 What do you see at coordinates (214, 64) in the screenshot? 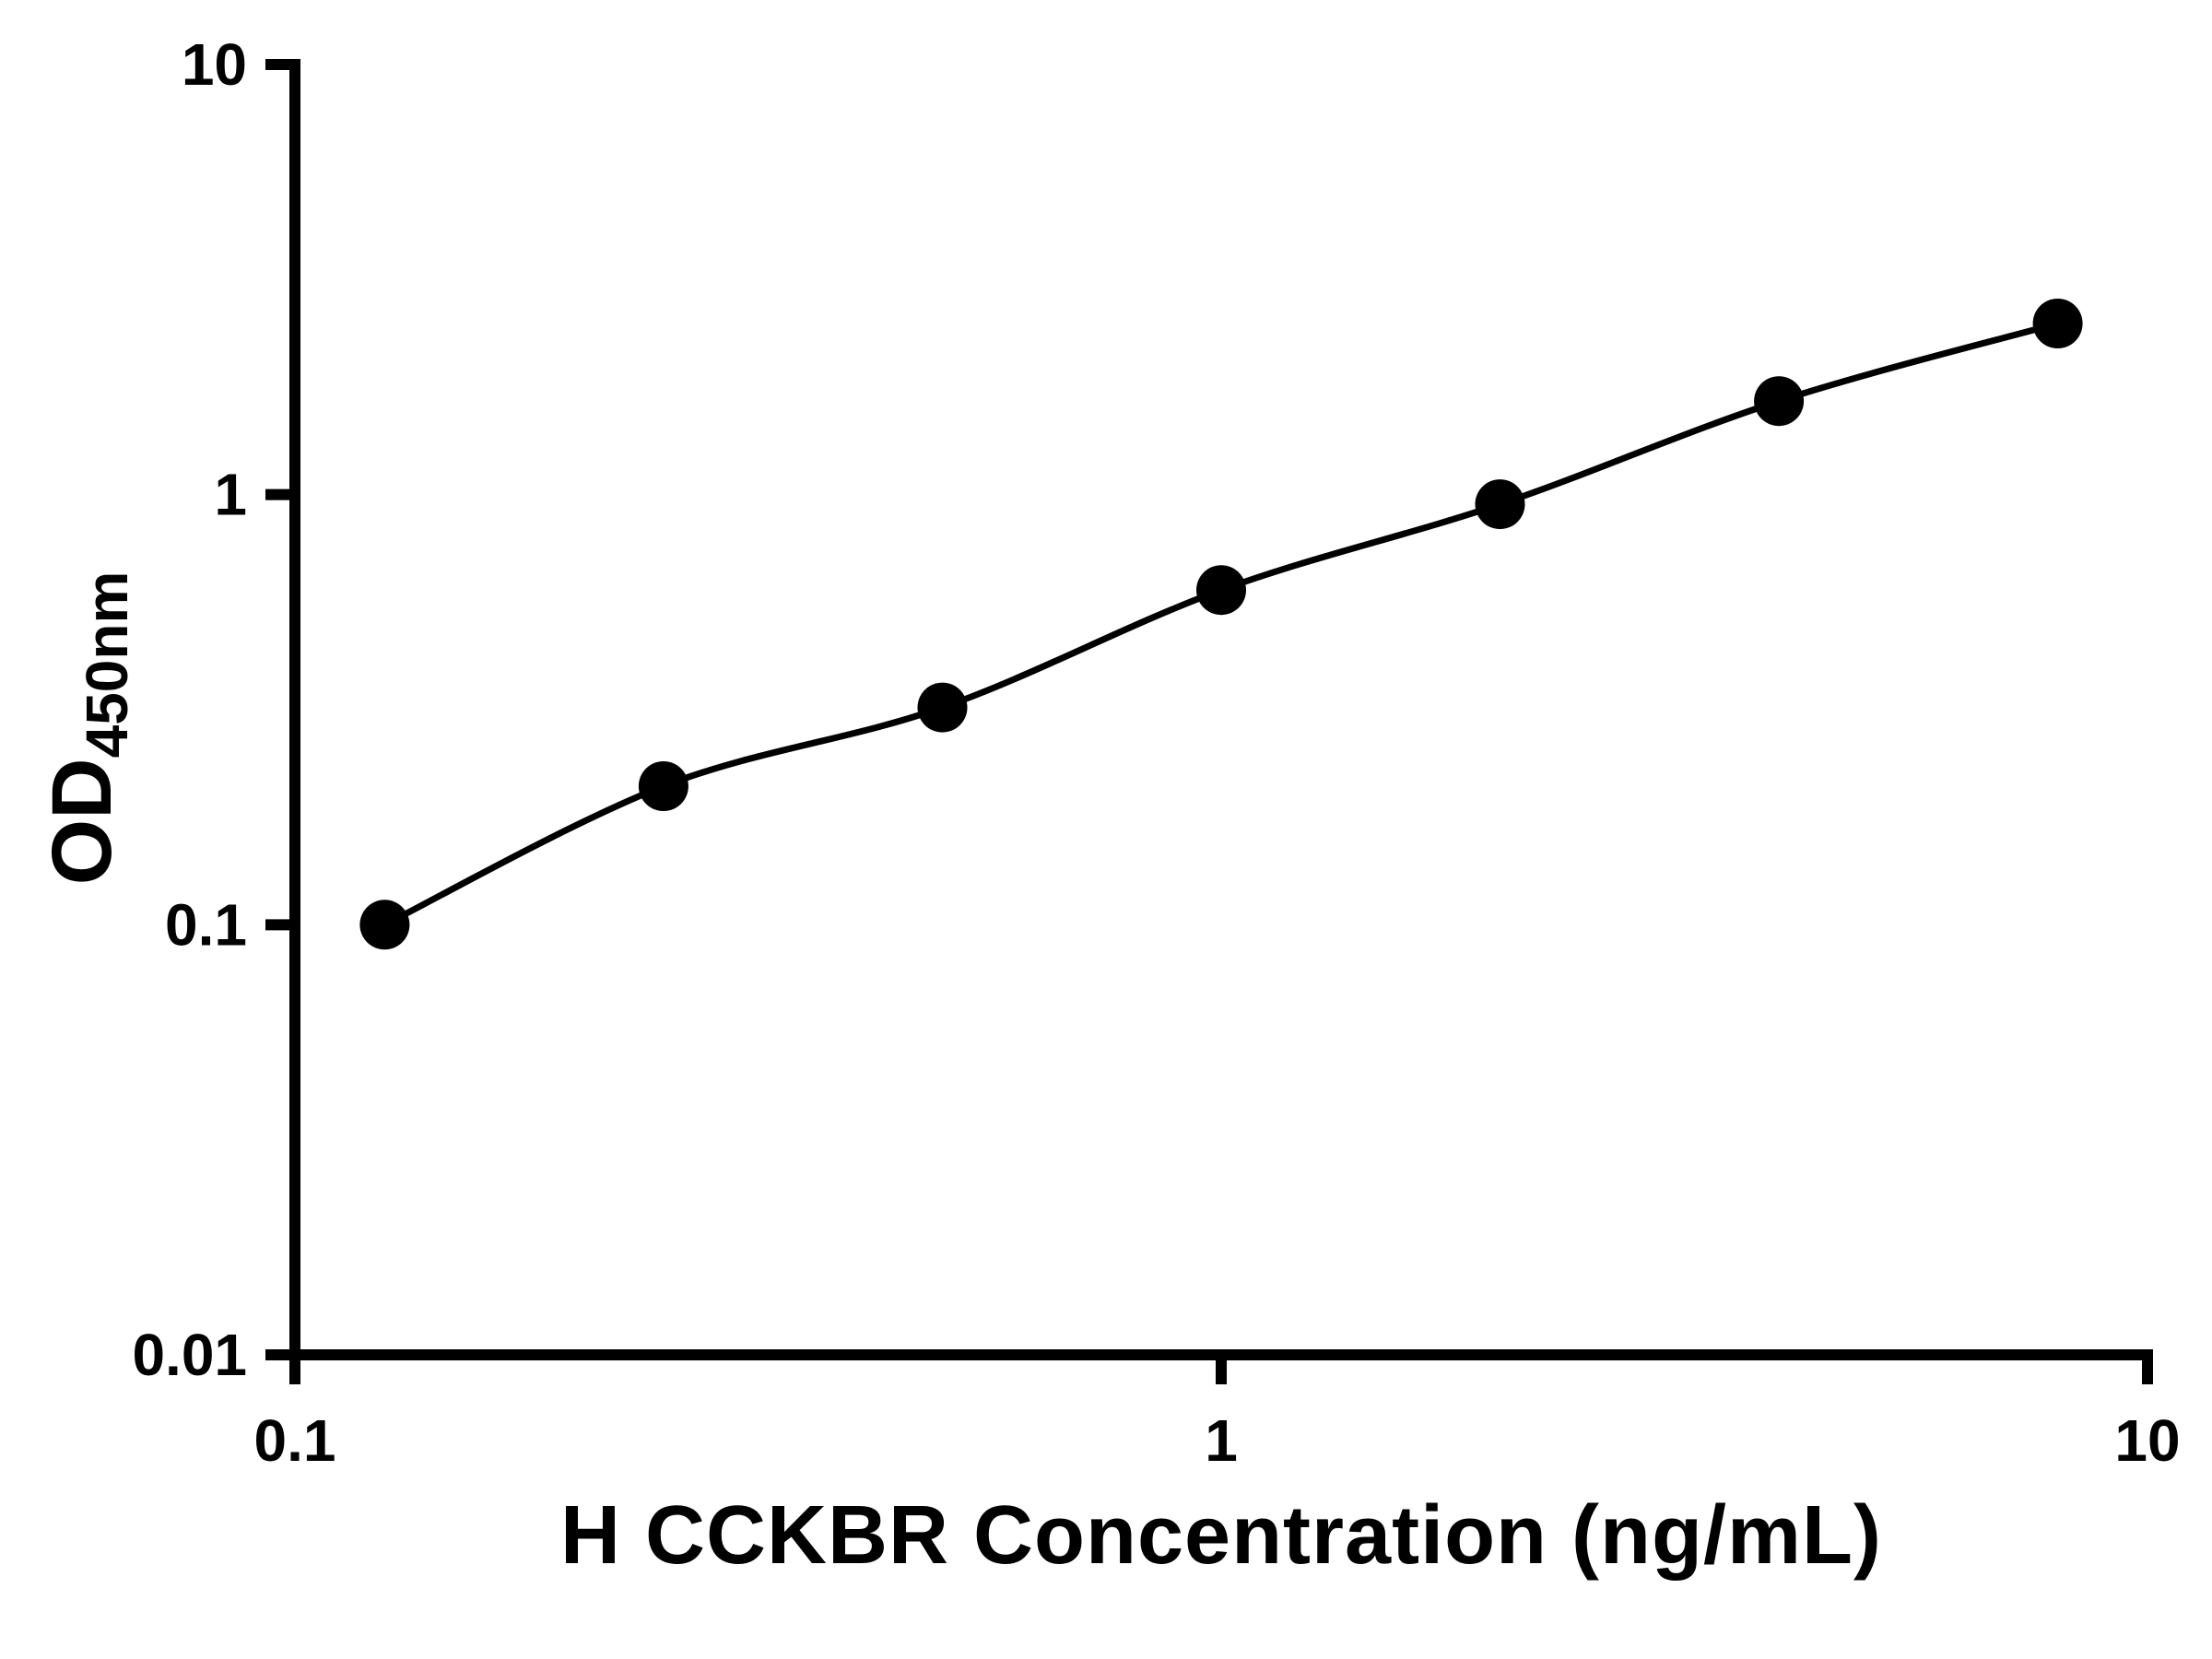
I see `y-tick-label: 10` at bounding box center [214, 64].